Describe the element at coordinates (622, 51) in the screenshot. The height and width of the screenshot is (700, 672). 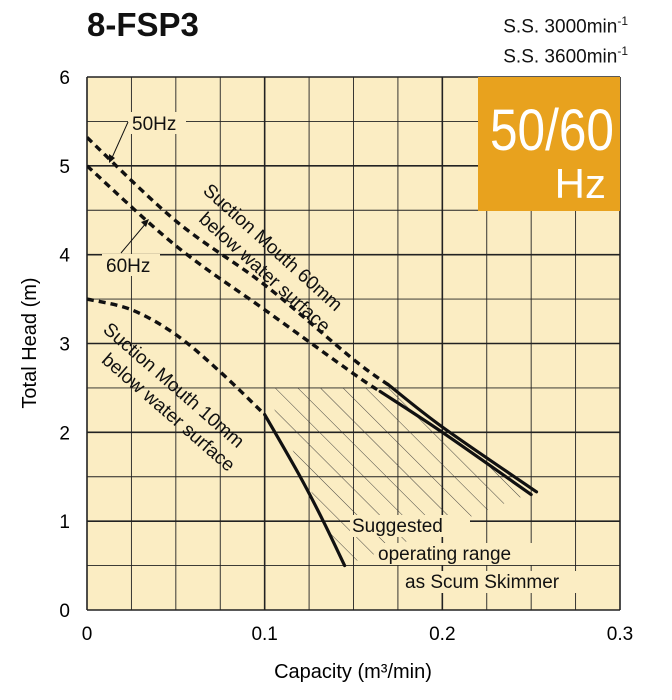
I see `speed-60hz-exponent: -1` at that location.